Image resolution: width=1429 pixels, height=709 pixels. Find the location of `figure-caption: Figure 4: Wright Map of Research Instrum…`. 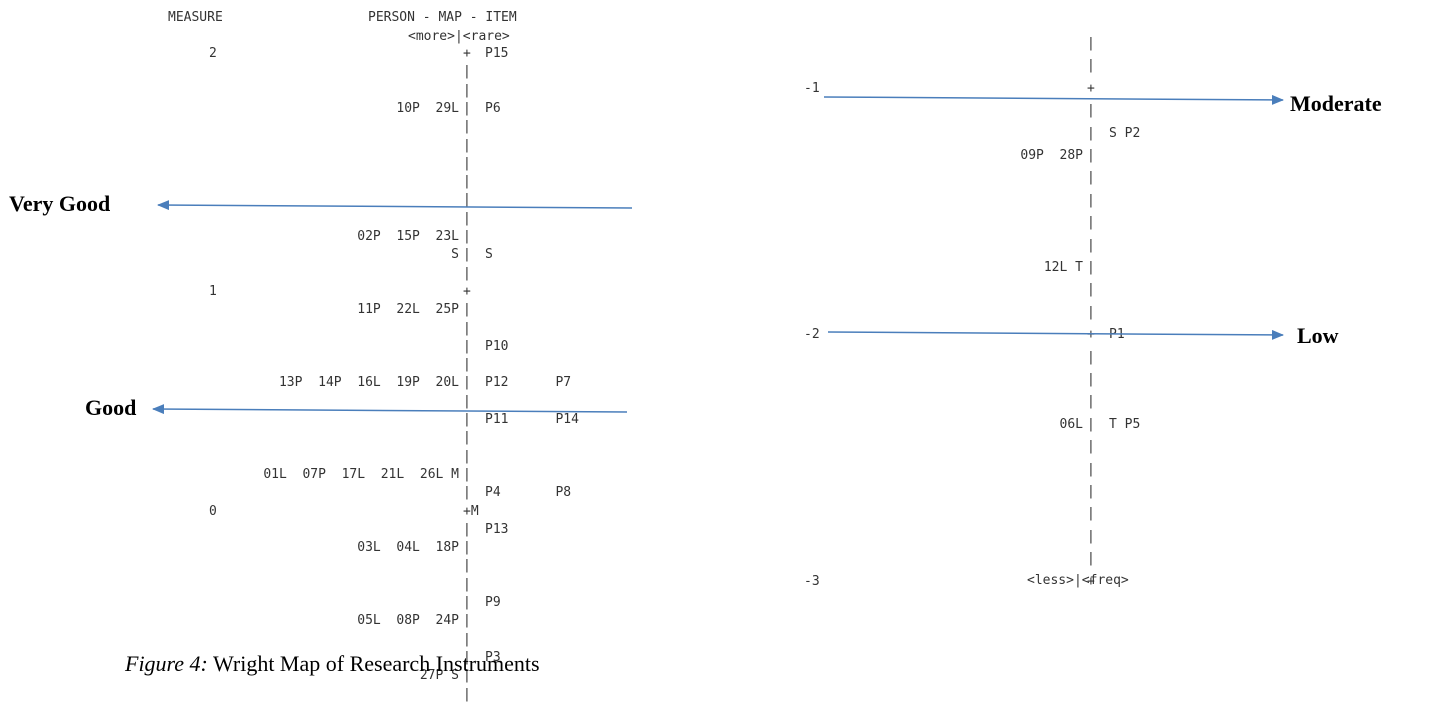

figure-caption: Figure 4: Wright Map of Research Instrum… is located at coordinates (332, 664).